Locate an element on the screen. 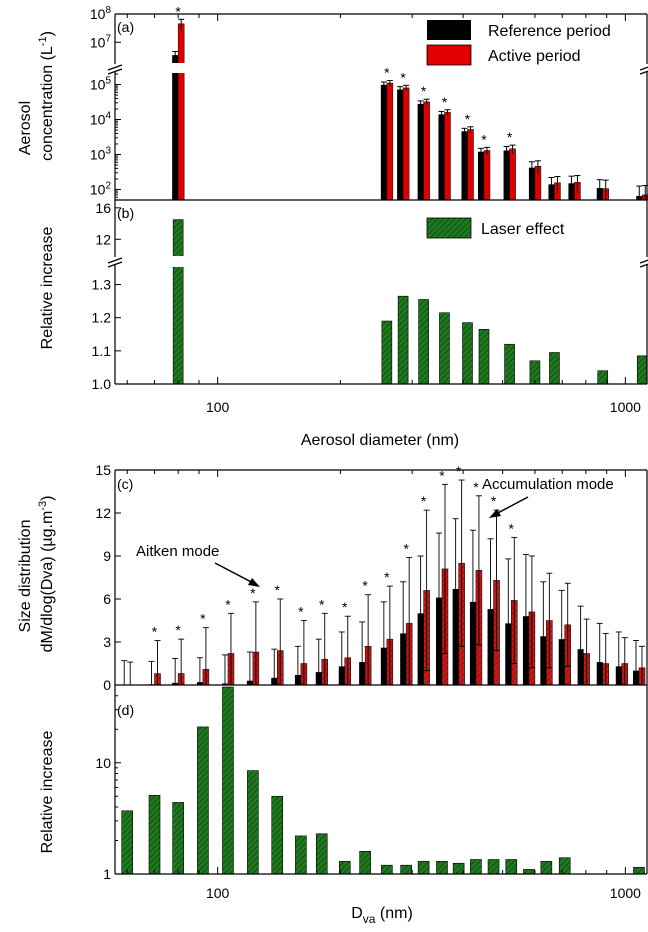 This screenshot has width=648, height=932. x-axis-label-bottom-unit: (nm) is located at coordinates (393, 913).